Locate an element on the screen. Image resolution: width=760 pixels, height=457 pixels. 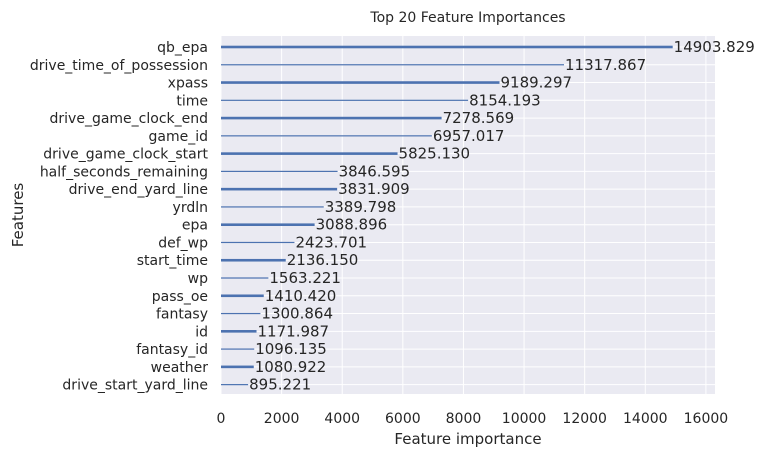
bar-value-label: 7278.569 is located at coordinates (479, 118).